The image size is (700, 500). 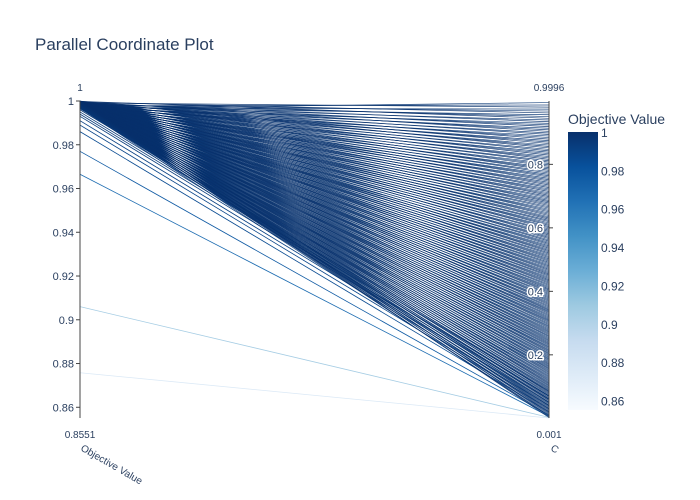 What do you see at coordinates (613, 248) in the screenshot?
I see `colorbar-tick-label: 0.94` at bounding box center [613, 248].